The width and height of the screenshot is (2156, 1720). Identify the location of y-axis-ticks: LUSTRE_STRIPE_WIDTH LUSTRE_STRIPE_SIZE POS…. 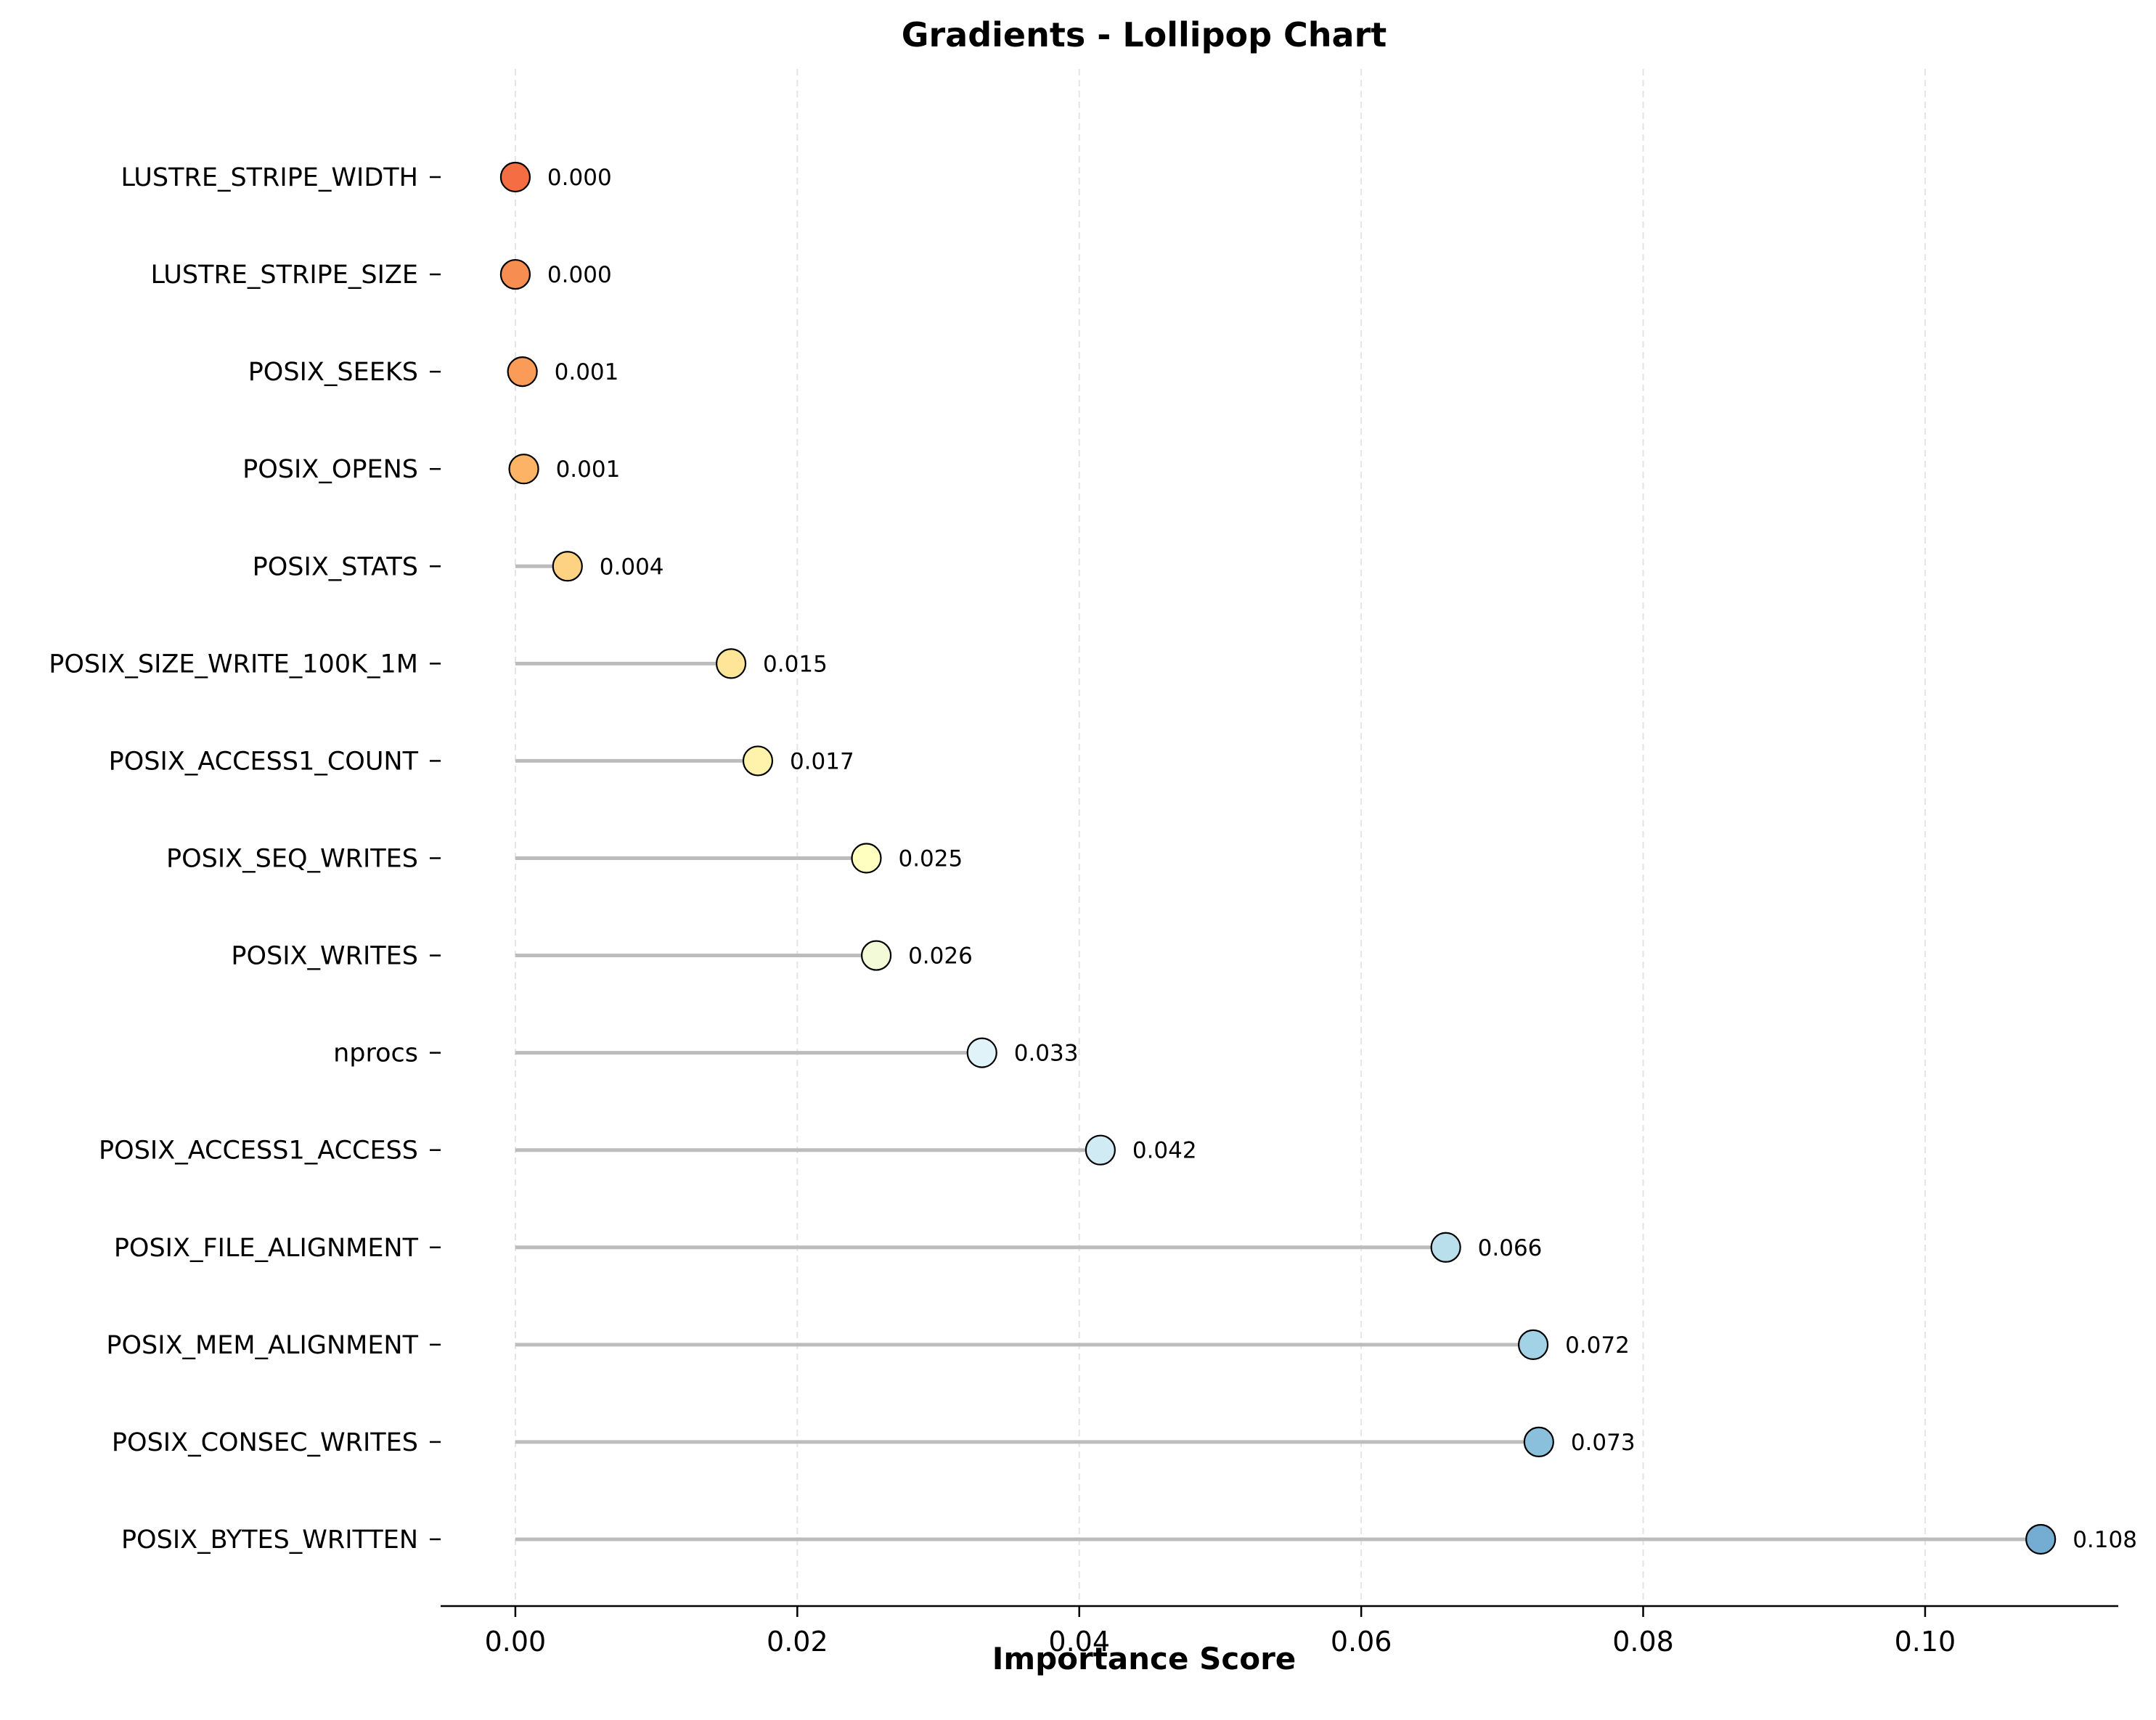
(245, 859).